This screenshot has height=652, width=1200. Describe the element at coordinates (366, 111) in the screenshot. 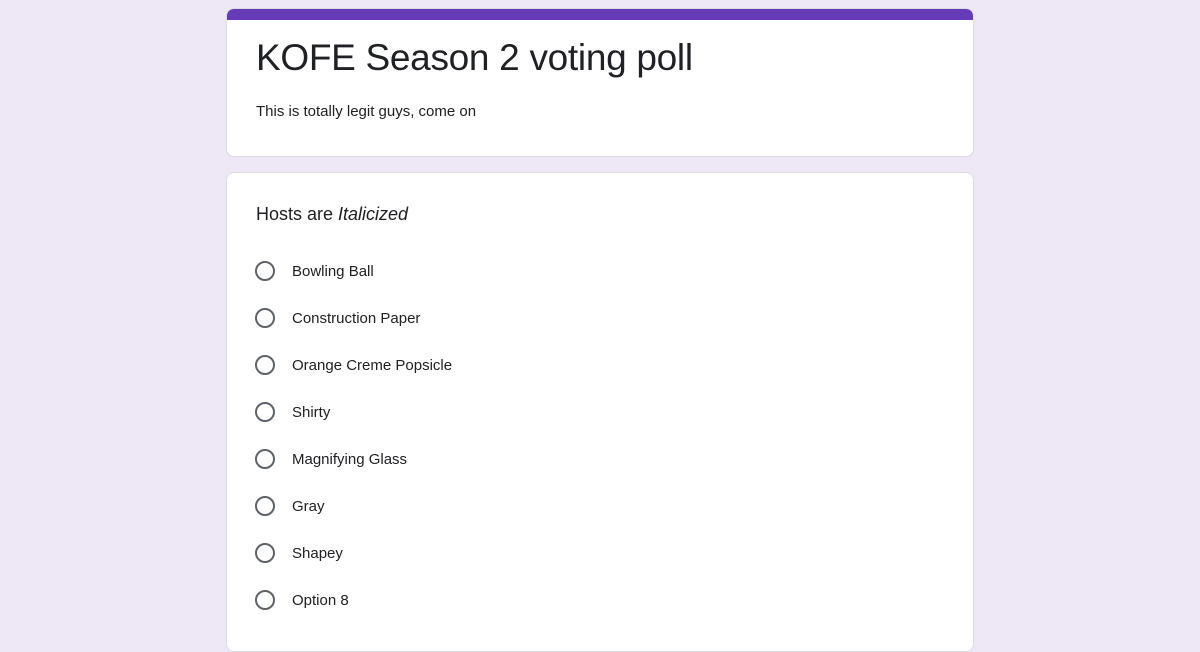

I see `form-description: This is totally legit guys, come on` at that location.